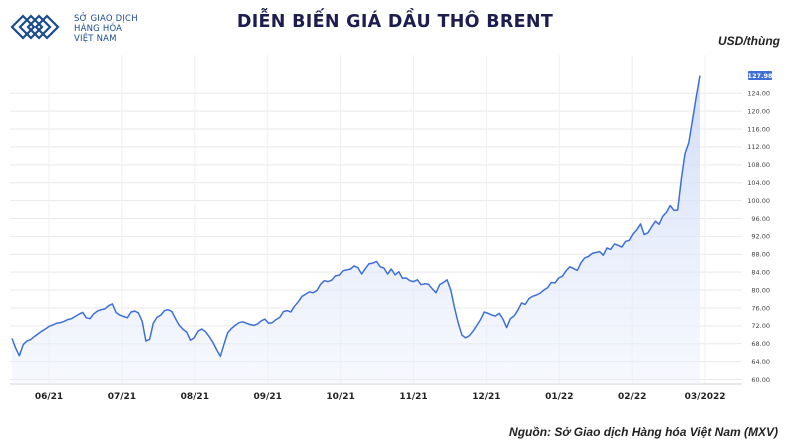 This screenshot has height=444, width=790. What do you see at coordinates (49, 397) in the screenshot?
I see `x-tick-label: 06/21` at bounding box center [49, 397].